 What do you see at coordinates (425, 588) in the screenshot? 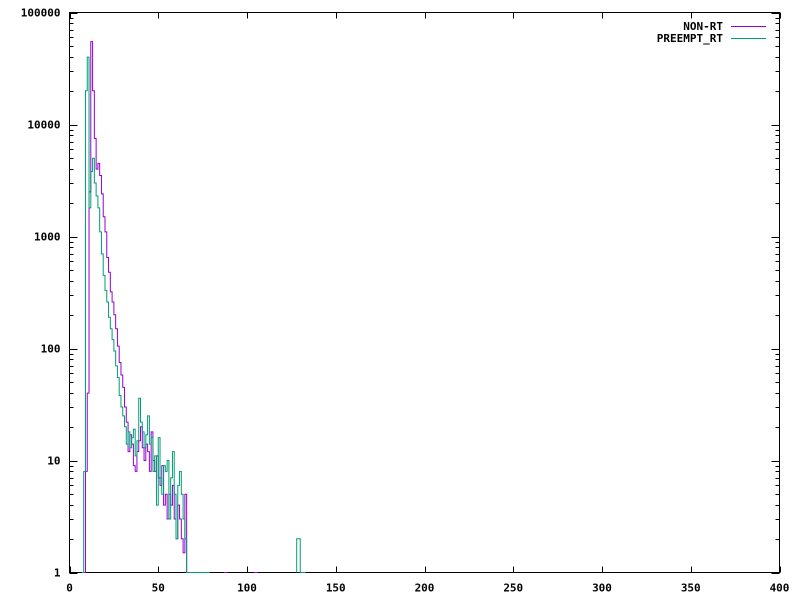
I see `x-tick-label: 200` at bounding box center [425, 588].